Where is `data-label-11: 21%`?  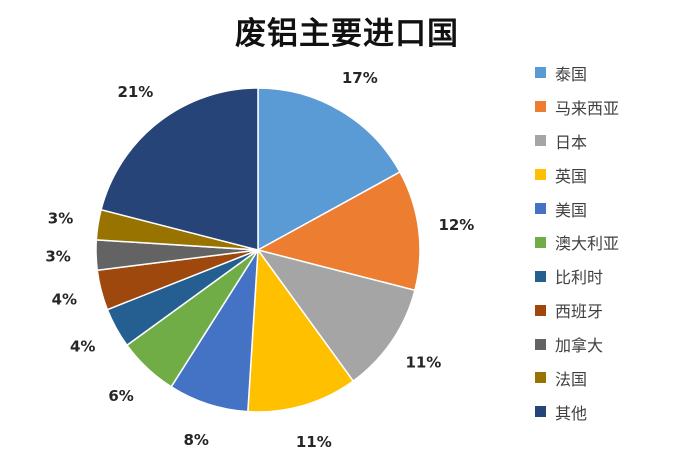 data-label-11: 21% is located at coordinates (135, 92).